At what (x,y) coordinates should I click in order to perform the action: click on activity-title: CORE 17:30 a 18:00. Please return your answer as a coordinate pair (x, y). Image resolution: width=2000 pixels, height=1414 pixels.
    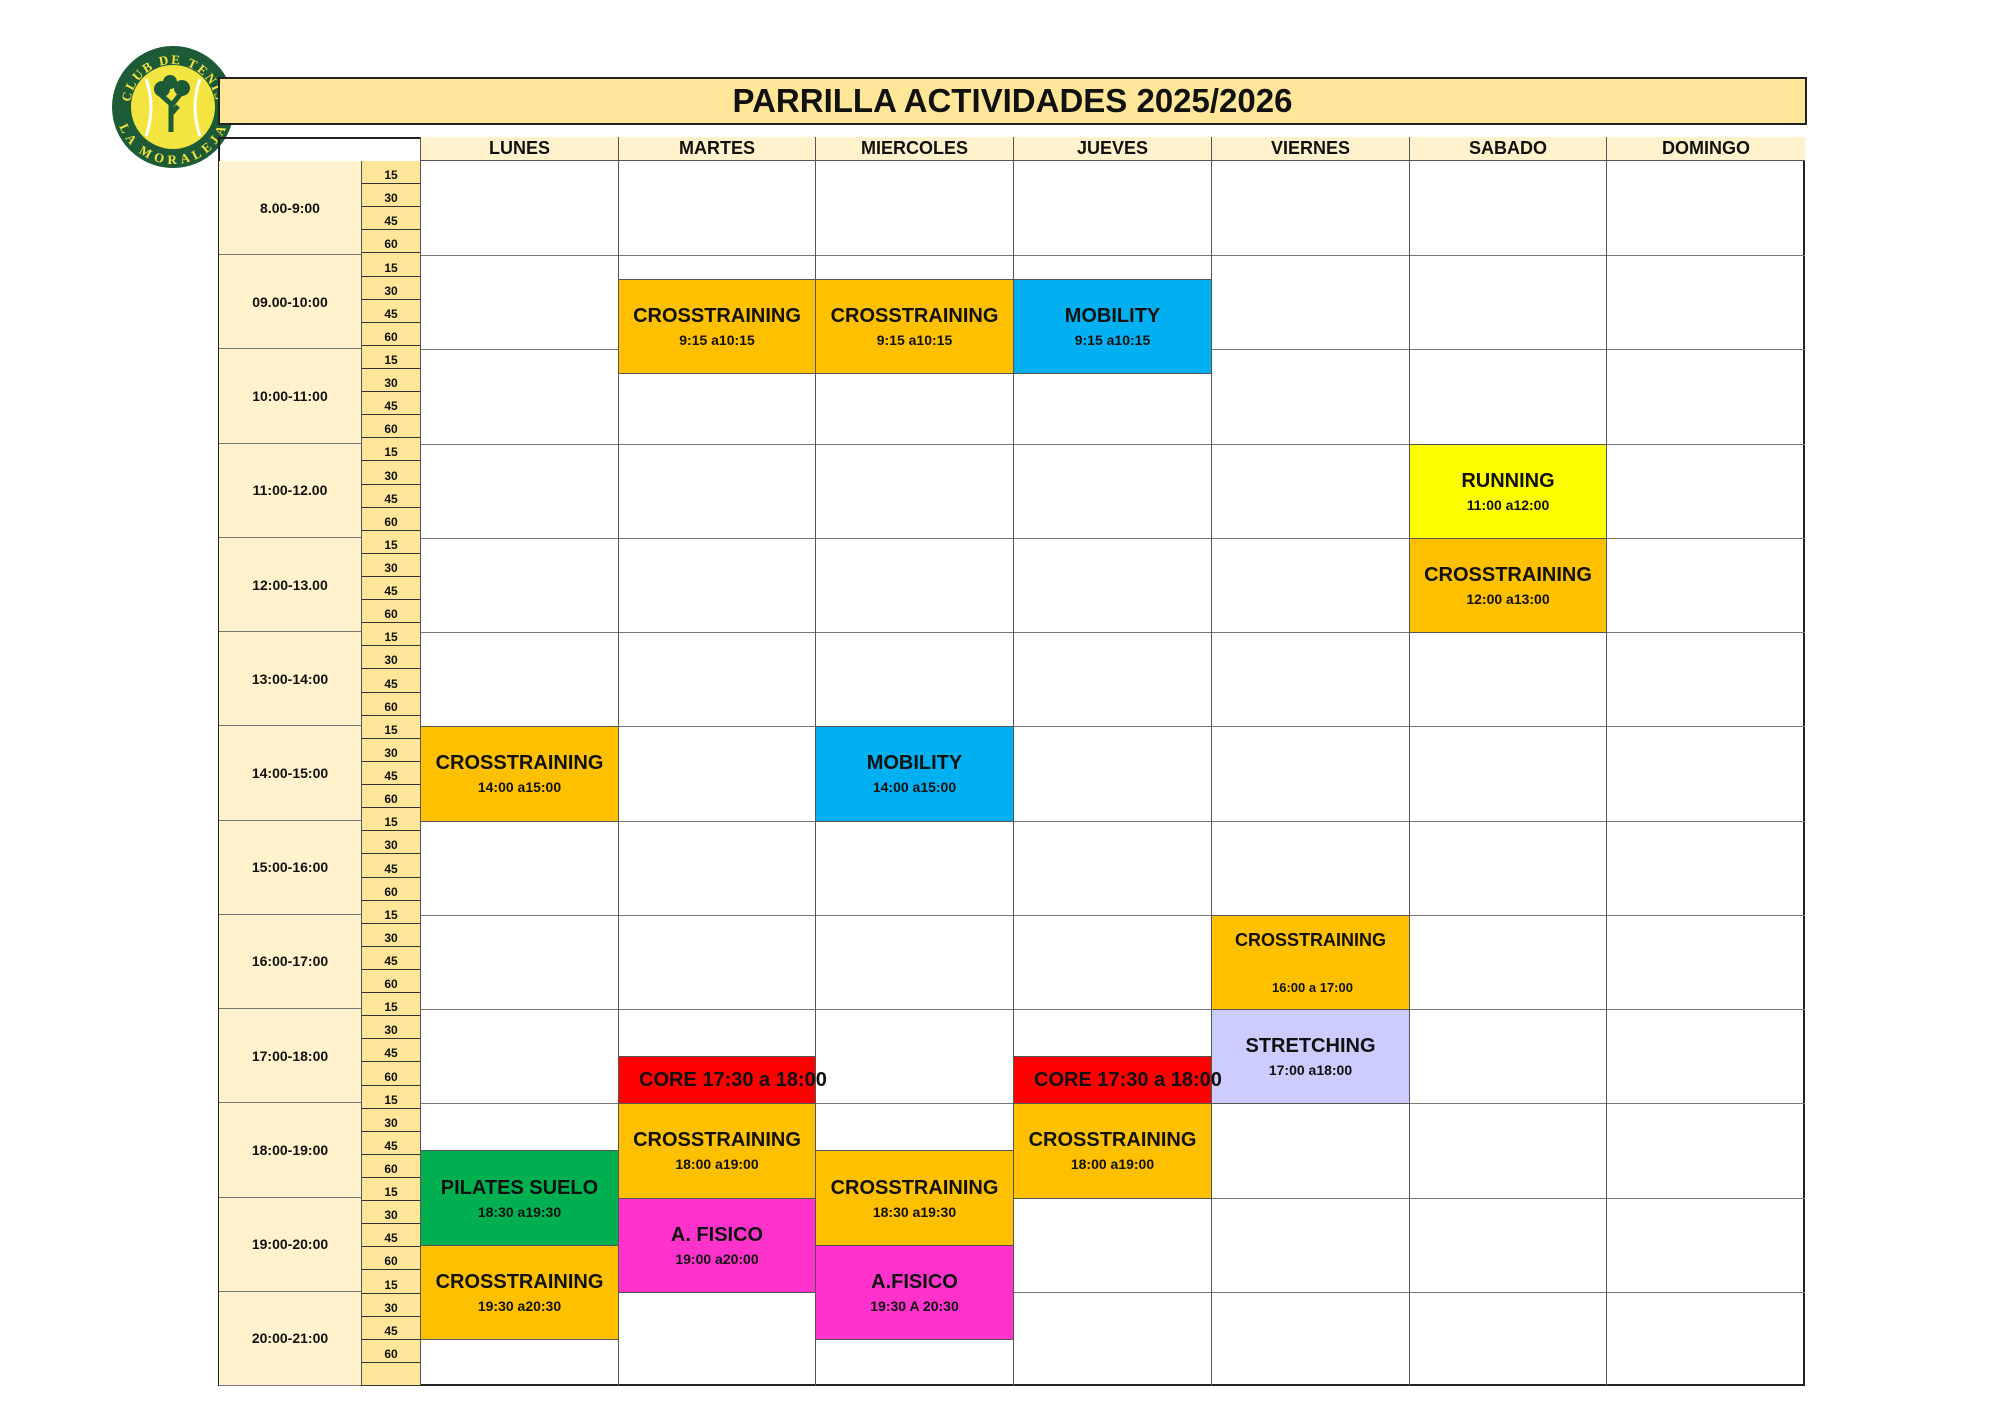
    Looking at the image, I should click on (733, 1079).